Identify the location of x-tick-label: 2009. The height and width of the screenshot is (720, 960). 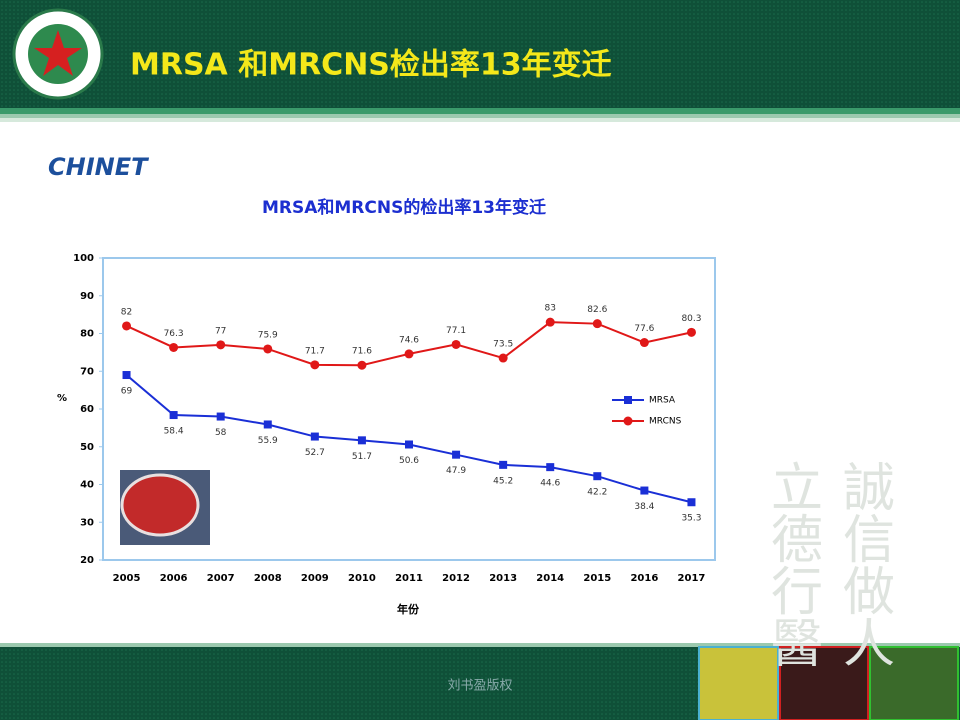
(315, 578).